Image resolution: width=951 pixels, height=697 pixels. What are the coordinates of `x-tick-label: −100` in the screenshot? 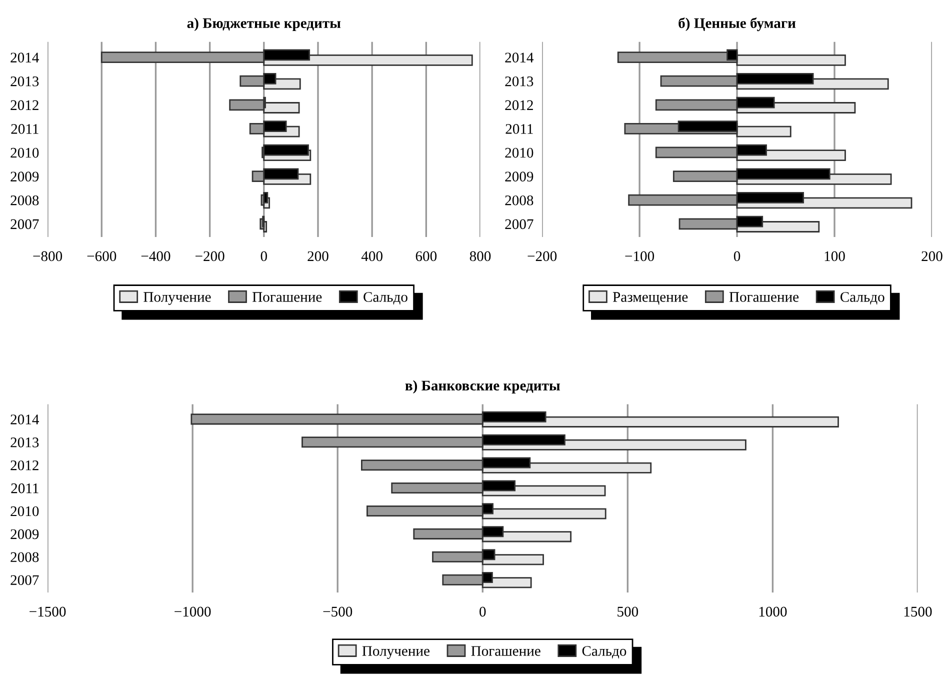 It's located at (639, 256).